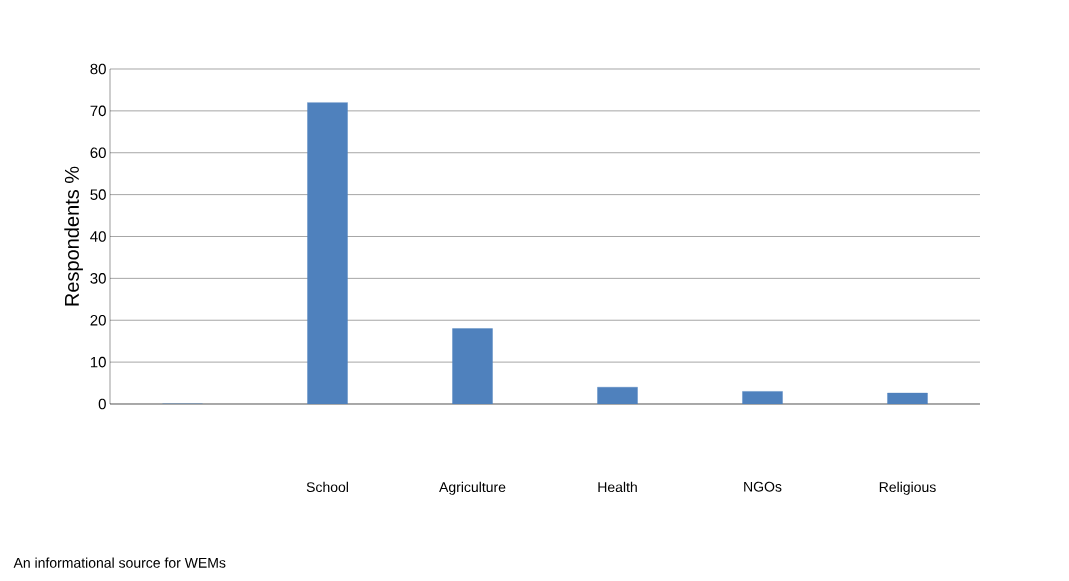  What do you see at coordinates (98, 362) in the screenshot?
I see `y-tick-label: 10` at bounding box center [98, 362].